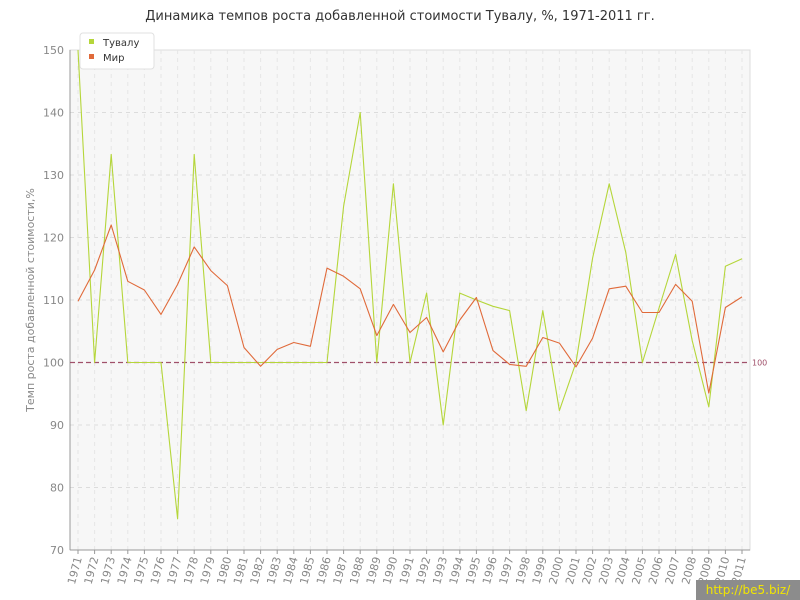 This screenshot has height=600, width=800. Describe the element at coordinates (120, 43) in the screenshot. I see `legend-label: Тувалу` at that location.